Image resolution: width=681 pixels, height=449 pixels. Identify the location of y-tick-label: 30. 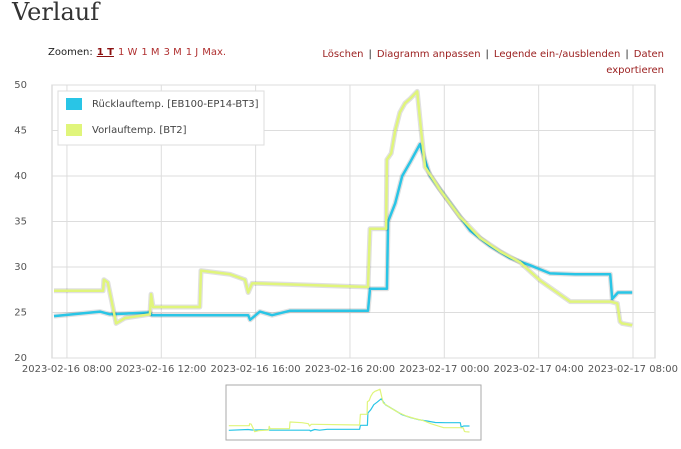
(20, 267).